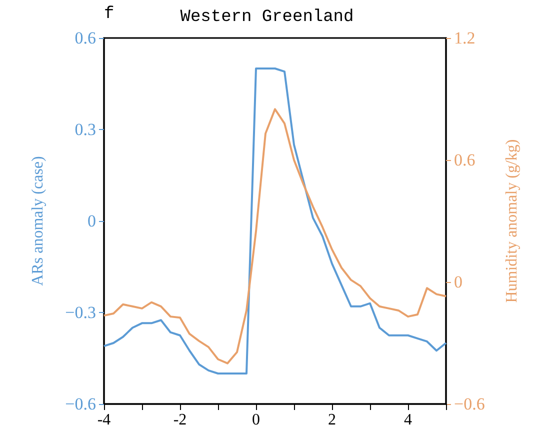 The image size is (534, 439). What do you see at coordinates (408, 420) in the screenshot?
I see `x-tick-label: 4` at bounding box center [408, 420].